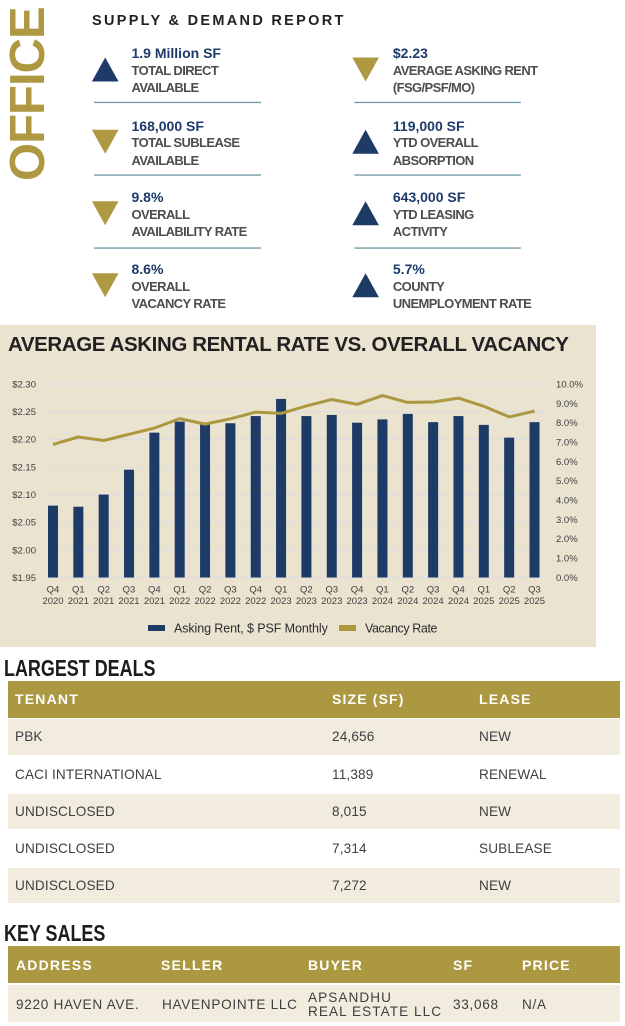  I want to click on svg-text: Vacancy Rate, so click(401, 629).